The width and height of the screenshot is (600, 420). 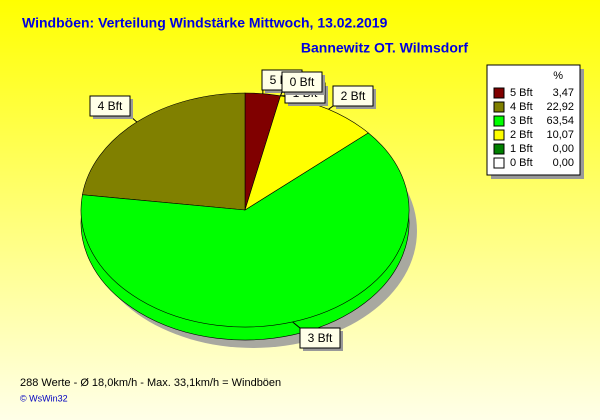 I want to click on legend-value: 22,92, so click(x=560, y=107).